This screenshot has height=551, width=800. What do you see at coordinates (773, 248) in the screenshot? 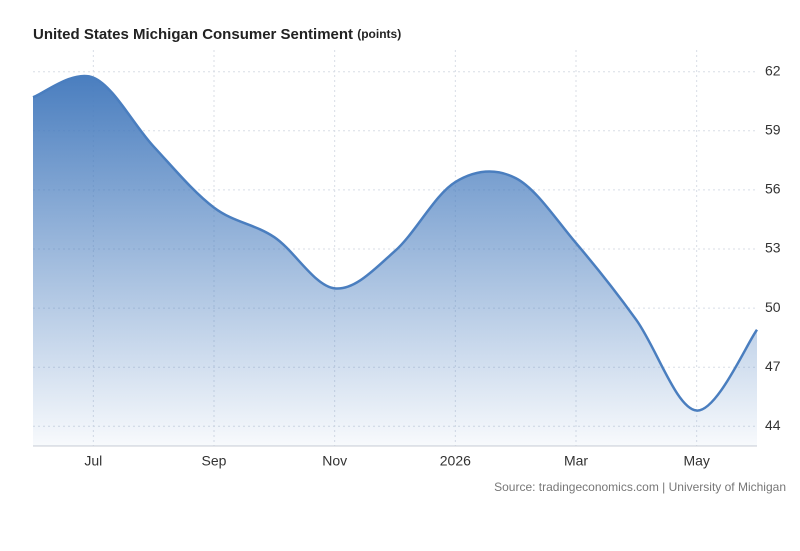
I see `y-tick-label: 53` at bounding box center [773, 248].